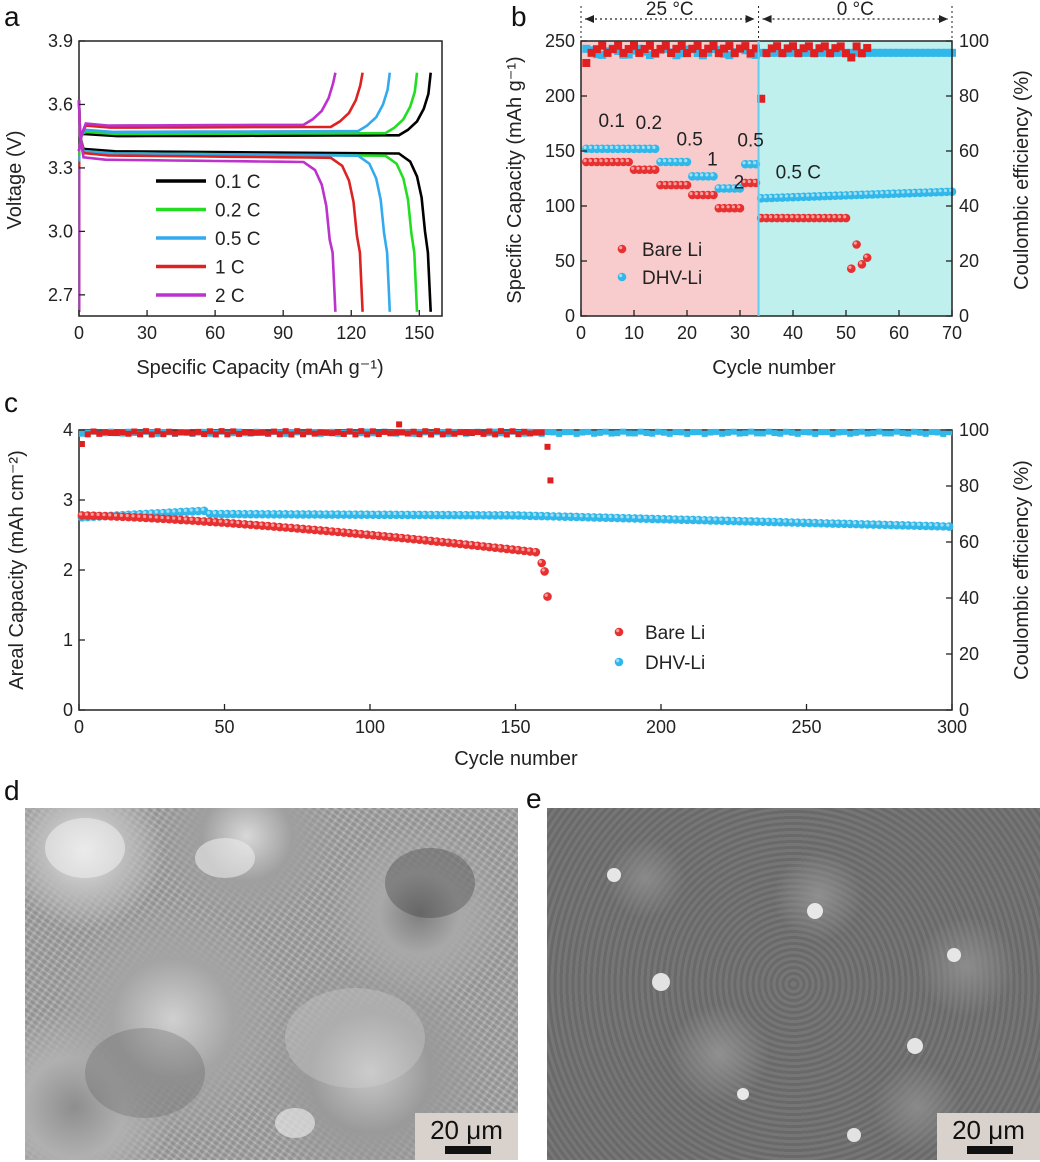  Describe the element at coordinates (988, 1136) in the screenshot. I see `scale-bar-e: 20 μm` at that location.